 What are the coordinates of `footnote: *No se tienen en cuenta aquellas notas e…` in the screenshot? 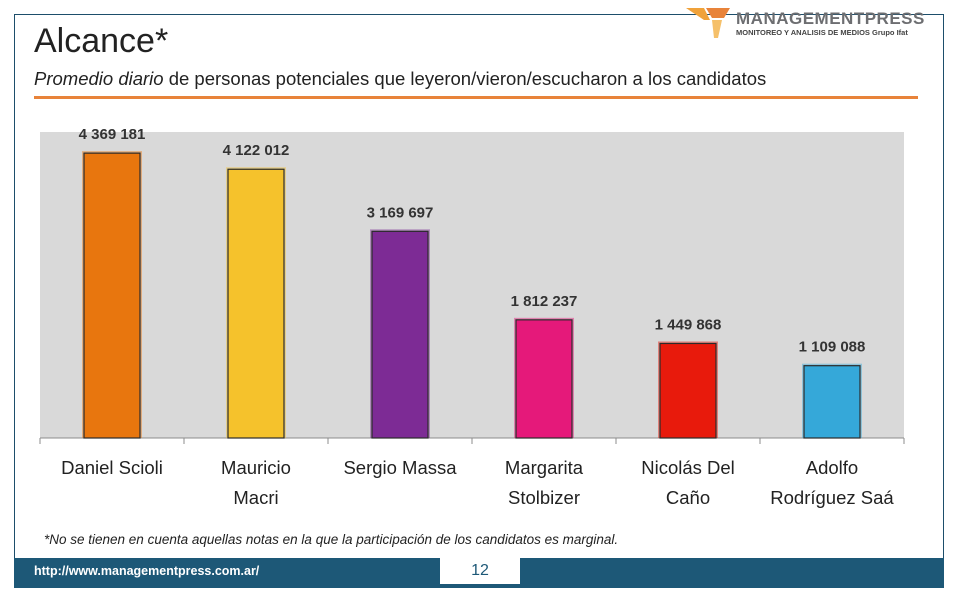 It's located at (331, 539).